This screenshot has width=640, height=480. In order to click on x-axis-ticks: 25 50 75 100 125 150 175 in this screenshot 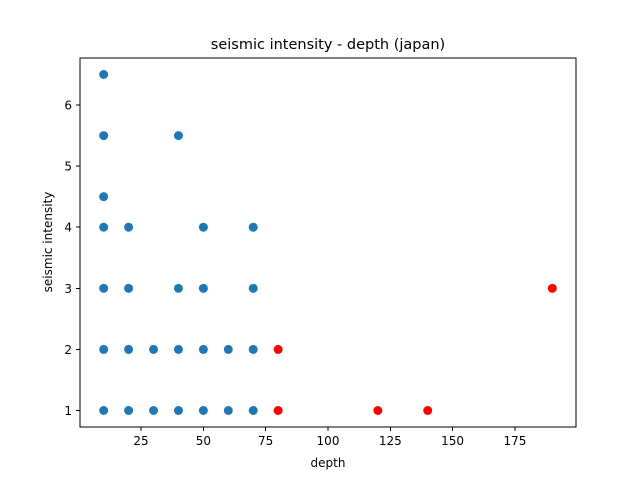, I will do `click(329, 437)`.